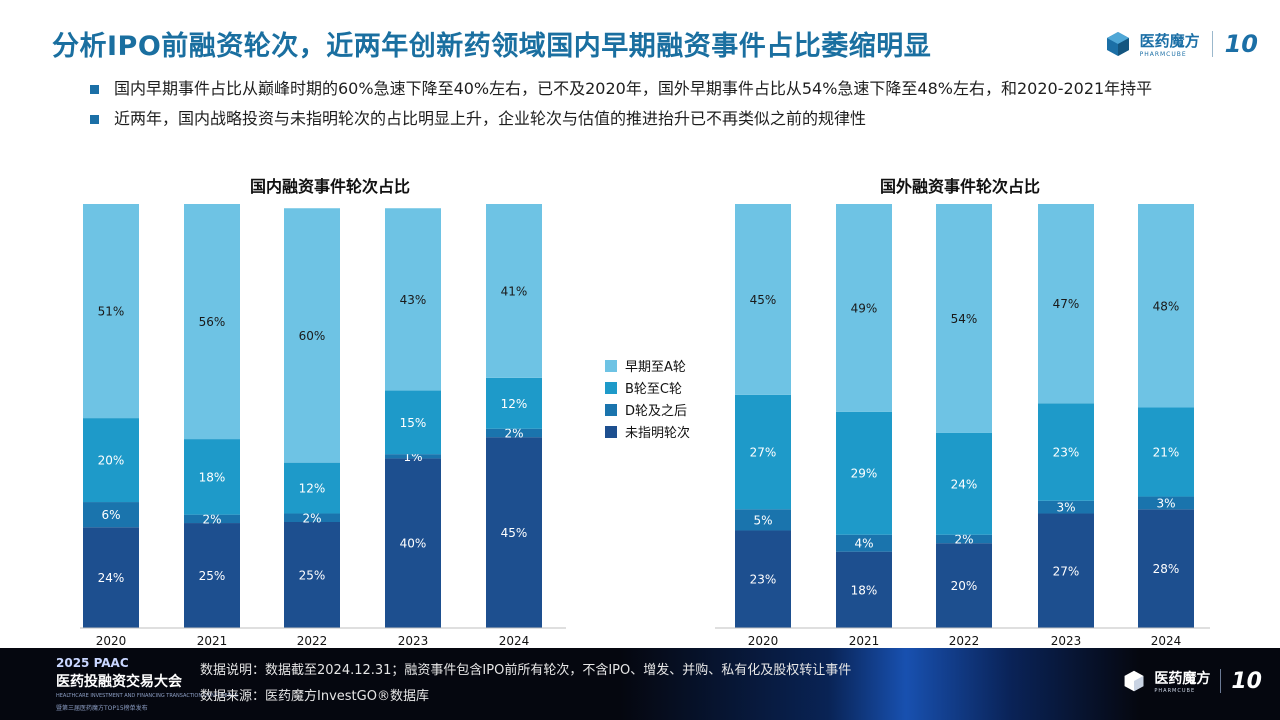  I want to click on data-label: 48%, so click(1166, 306).